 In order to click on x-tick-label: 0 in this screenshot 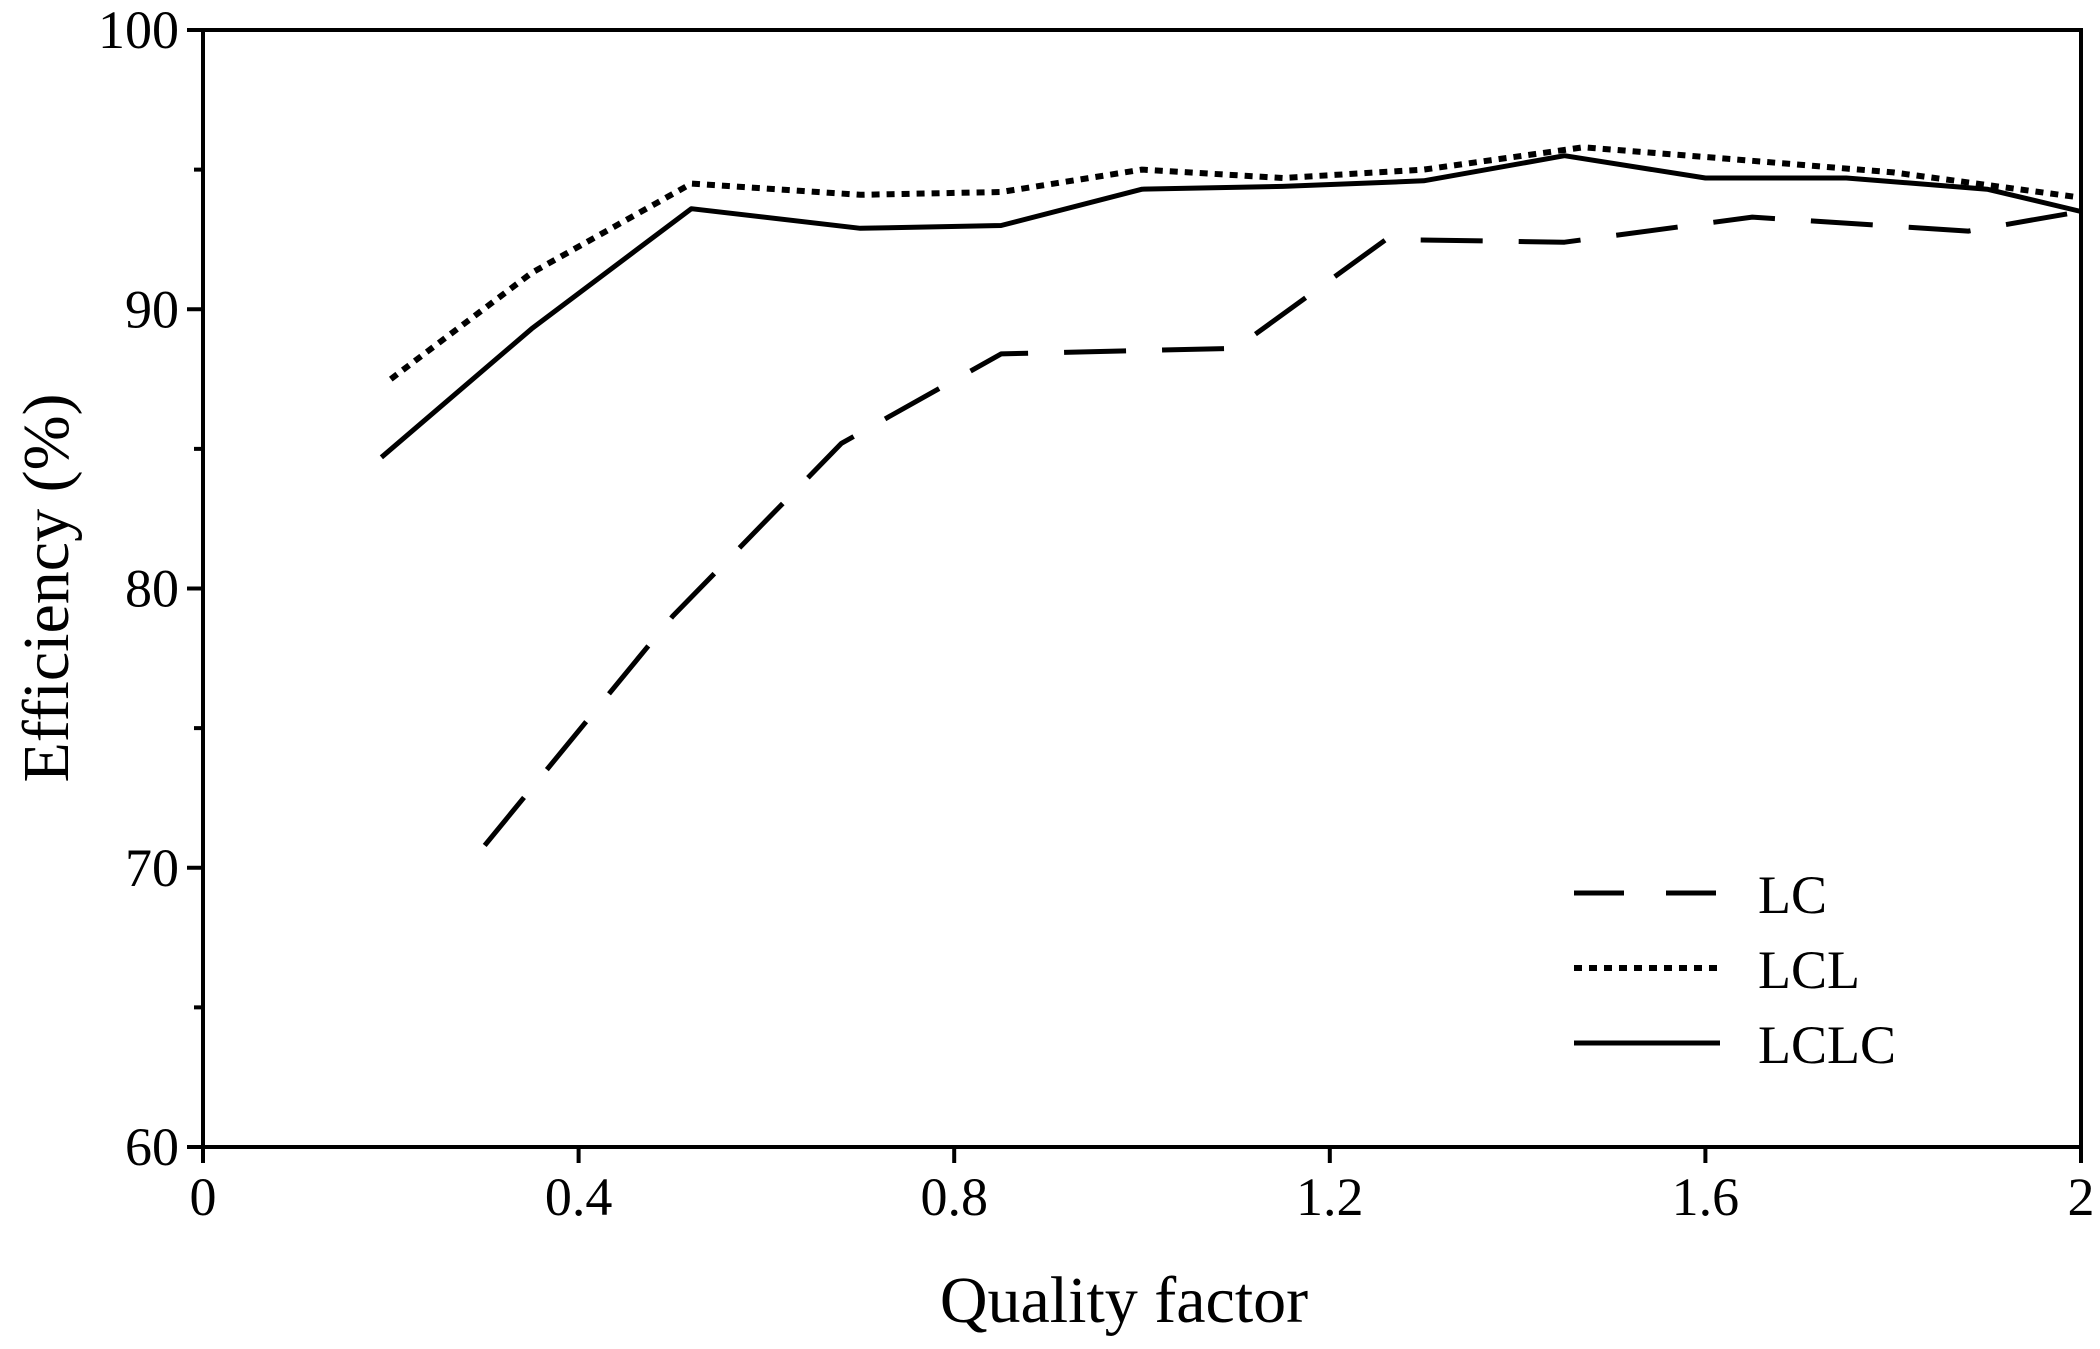, I will do `click(203, 1197)`.